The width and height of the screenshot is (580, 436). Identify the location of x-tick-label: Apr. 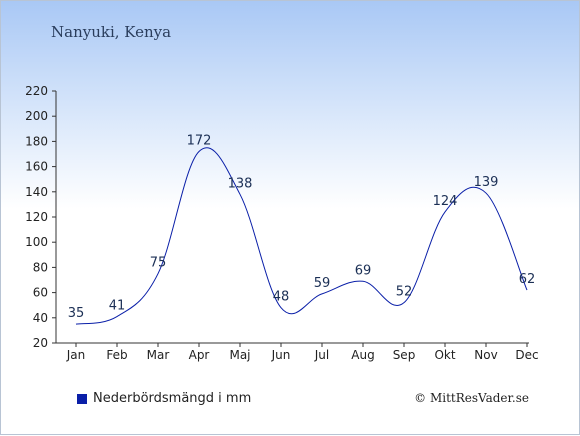
(199, 355).